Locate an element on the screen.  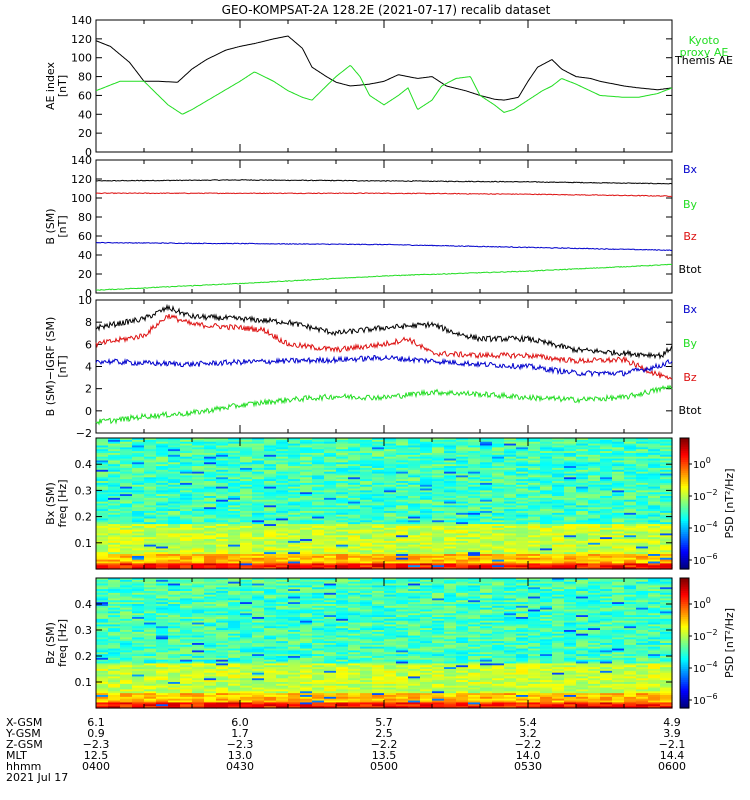
ae-panel-series-kyoto-proxy-ae is located at coordinates (384, 90).